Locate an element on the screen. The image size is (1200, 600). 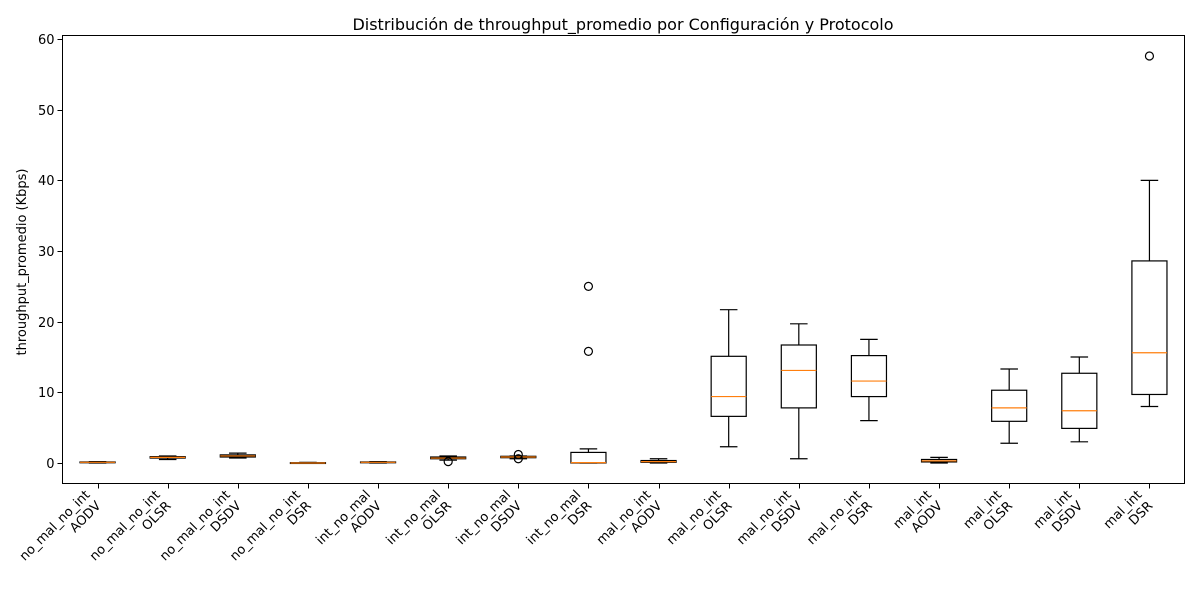
y-tick-label: 10 is located at coordinates (46, 393).